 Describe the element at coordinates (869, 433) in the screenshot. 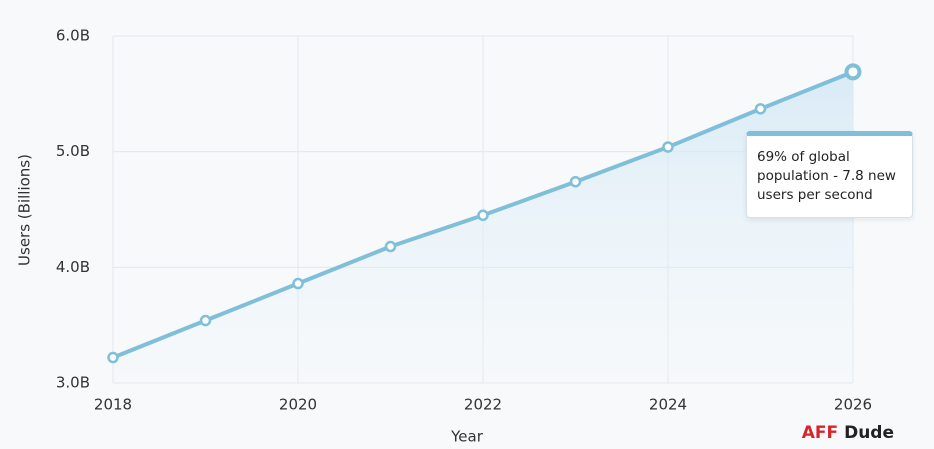

I see `watermark-name: Dude` at that location.